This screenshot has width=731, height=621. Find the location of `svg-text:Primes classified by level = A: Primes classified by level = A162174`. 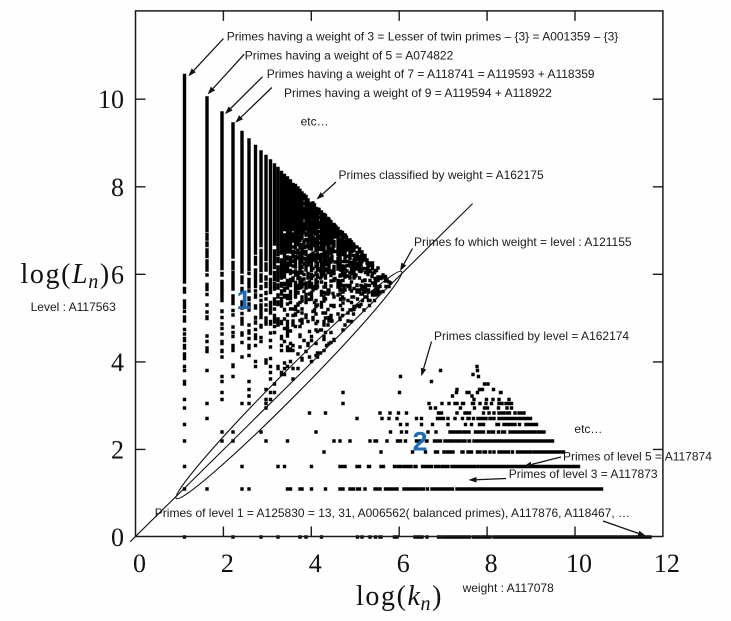

svg-text:Primes classified by level = A: Primes classified by level = A162174 is located at coordinates (531, 336).